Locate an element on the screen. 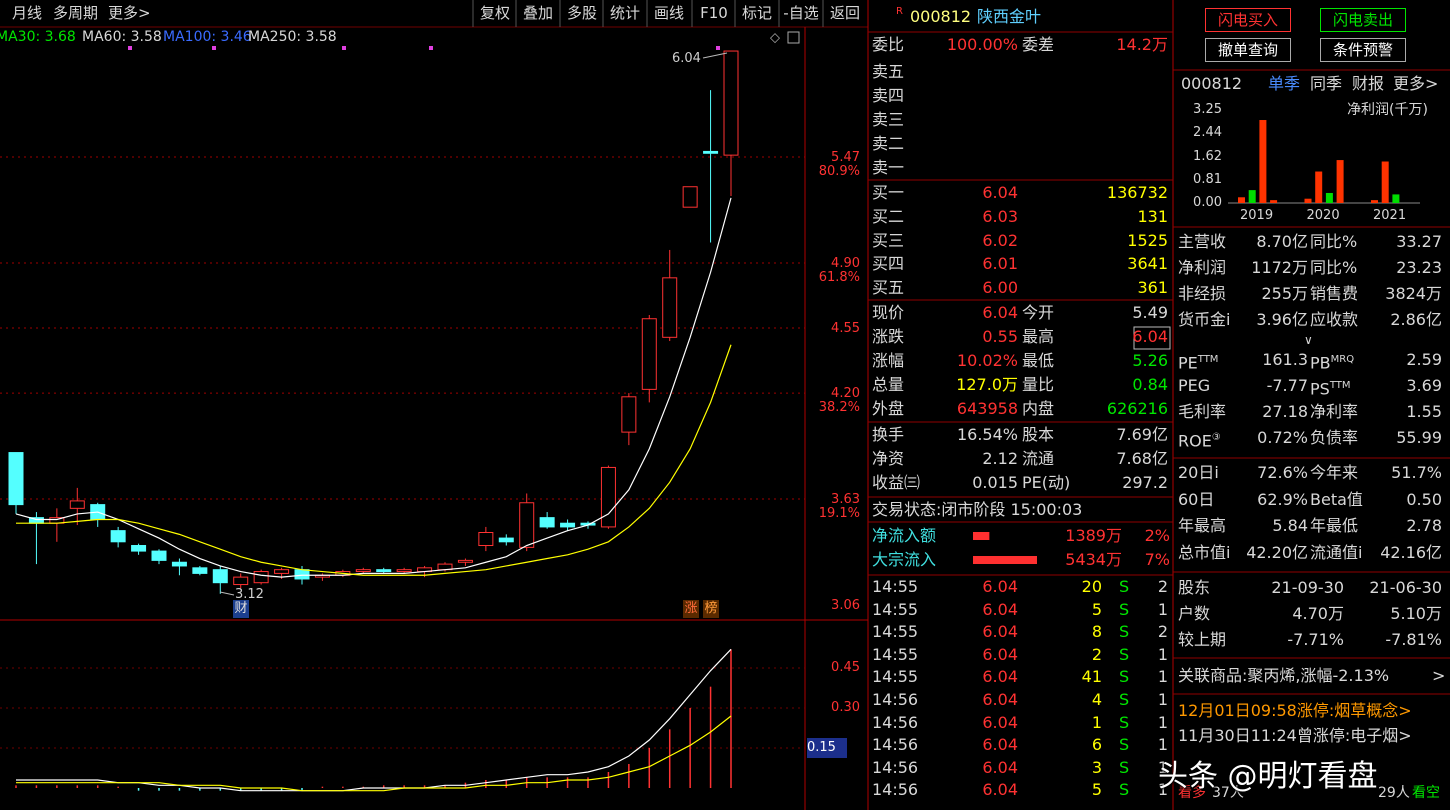  action-button: 撤单查询 is located at coordinates (1248, 50).